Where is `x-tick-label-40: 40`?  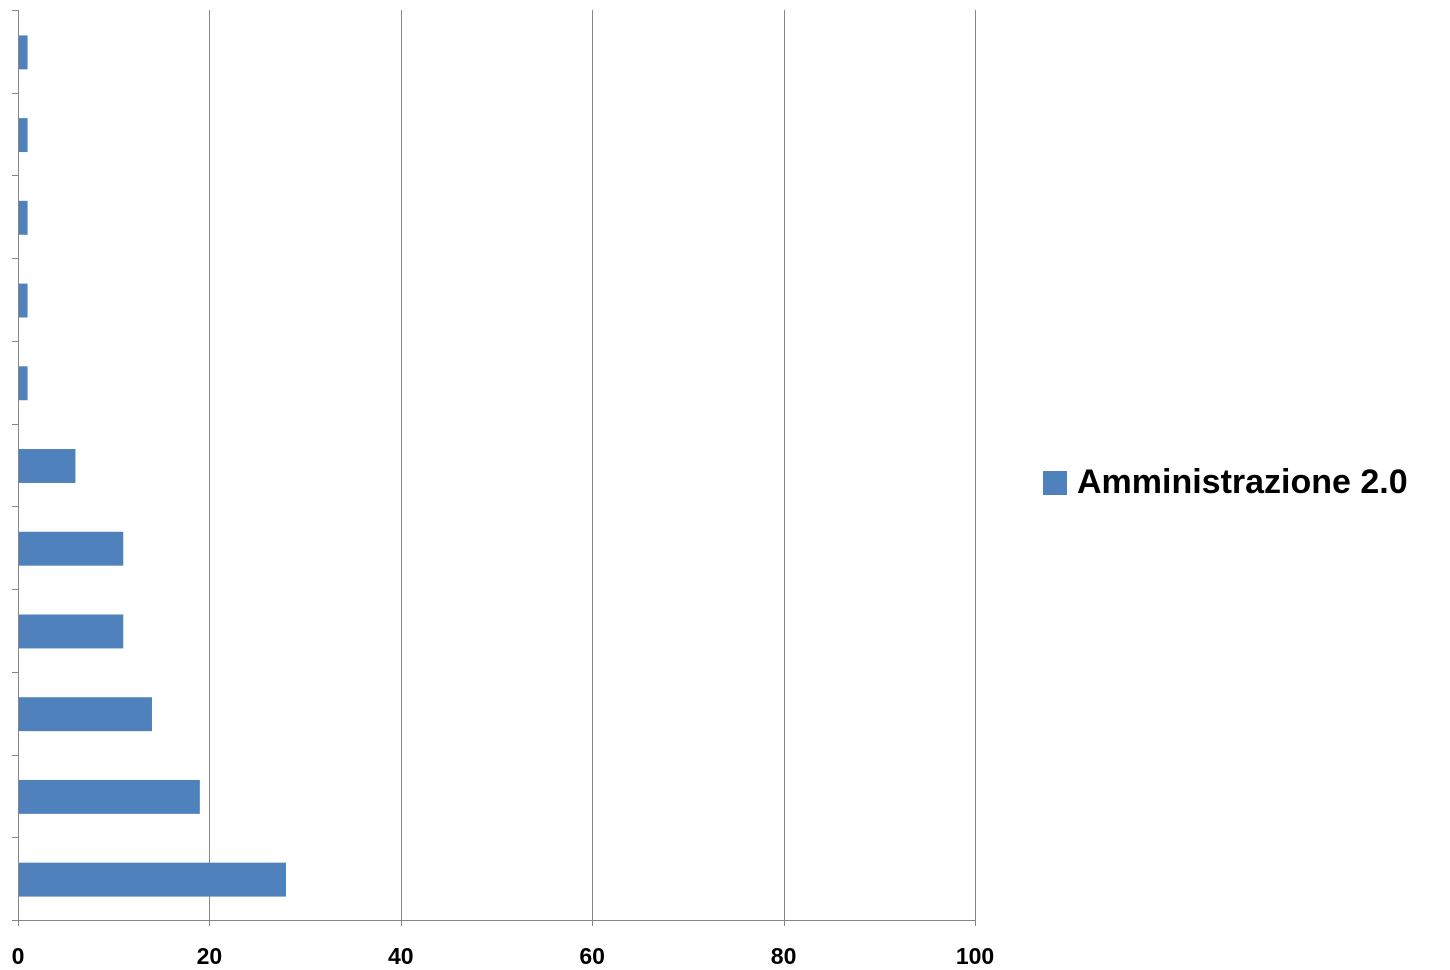 x-tick-label-40: 40 is located at coordinates (401, 956).